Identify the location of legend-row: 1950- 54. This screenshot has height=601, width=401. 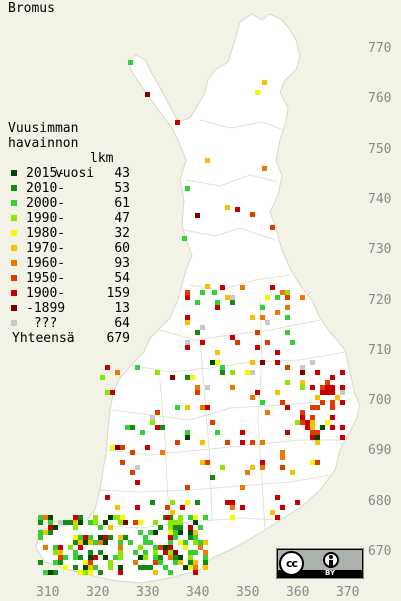
(69, 278).